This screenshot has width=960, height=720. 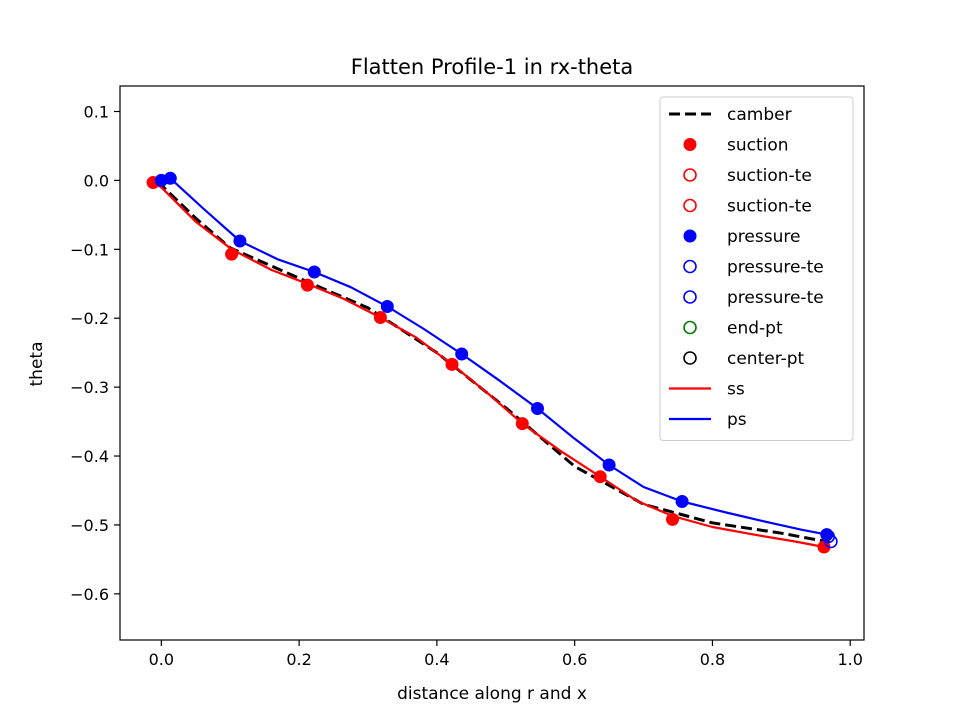 What do you see at coordinates (89, 249) in the screenshot?
I see `y-tick-label: −0.1` at bounding box center [89, 249].